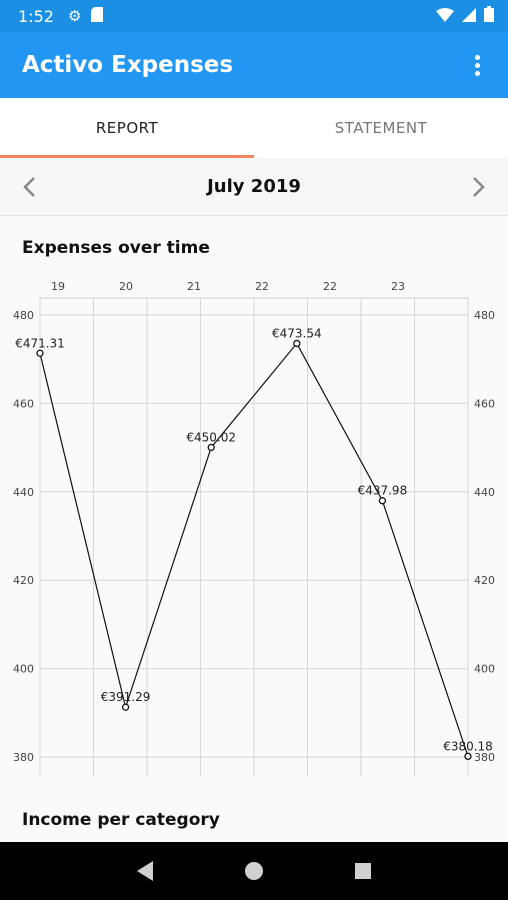  What do you see at coordinates (479, 187) in the screenshot?
I see `chevron-right-icon` at bounding box center [479, 187].